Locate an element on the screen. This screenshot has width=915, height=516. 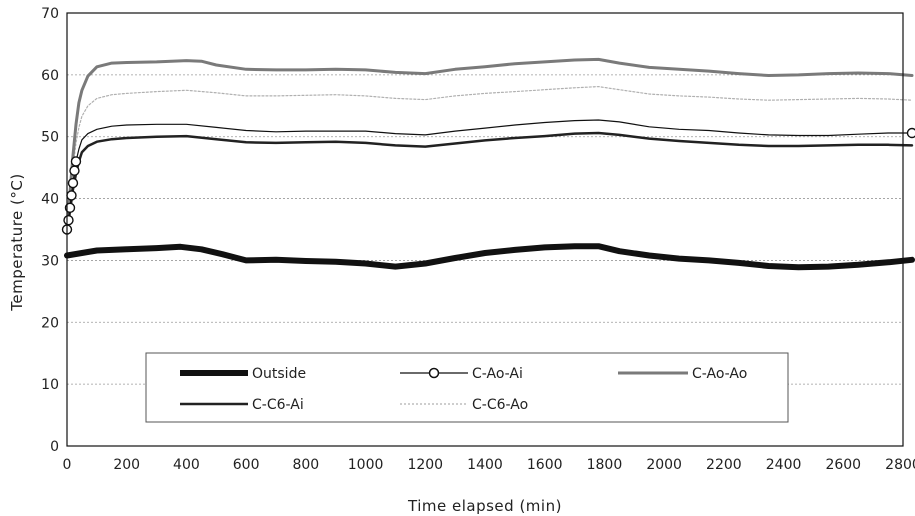
y-tick-label: 30 is located at coordinates (50, 261).